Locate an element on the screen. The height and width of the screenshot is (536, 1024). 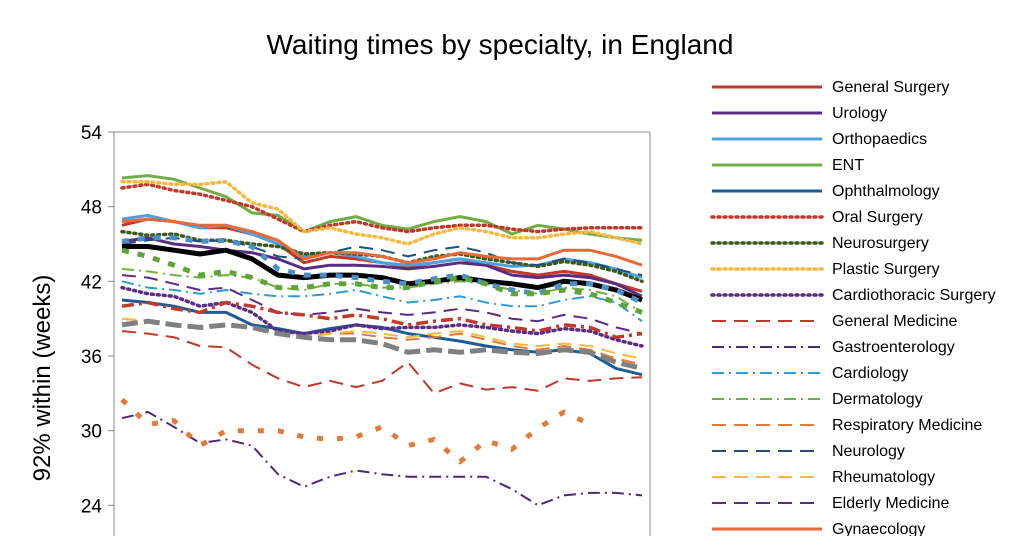
legend-entry: Urology is located at coordinates (859, 113).